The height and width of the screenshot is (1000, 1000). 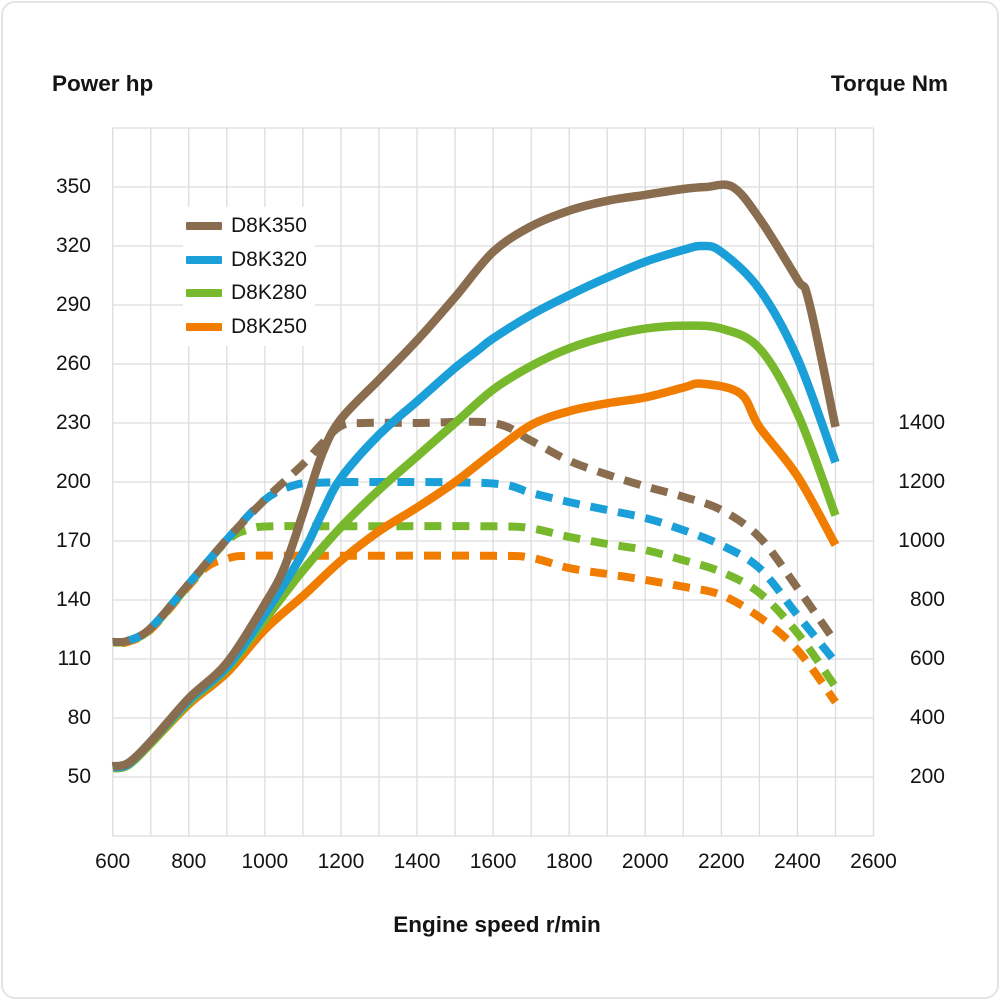 What do you see at coordinates (269, 293) in the screenshot?
I see `legend-label: D8K280` at bounding box center [269, 293].